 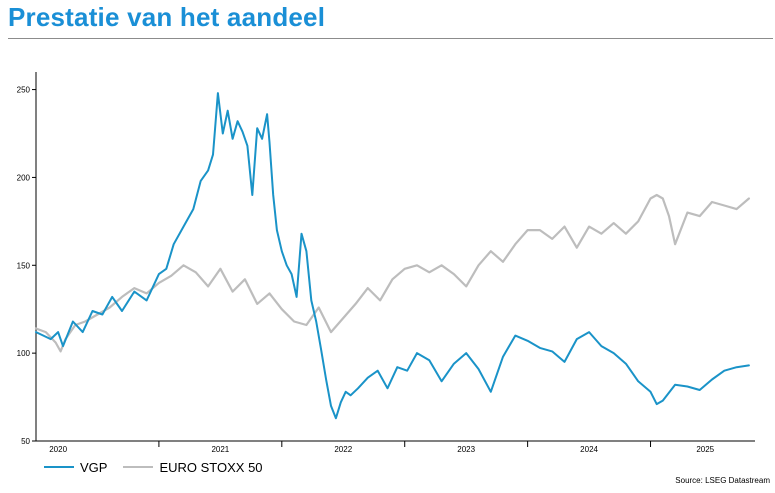 I want to click on source-note: Source: LSEG Datastream, so click(x=722, y=480).